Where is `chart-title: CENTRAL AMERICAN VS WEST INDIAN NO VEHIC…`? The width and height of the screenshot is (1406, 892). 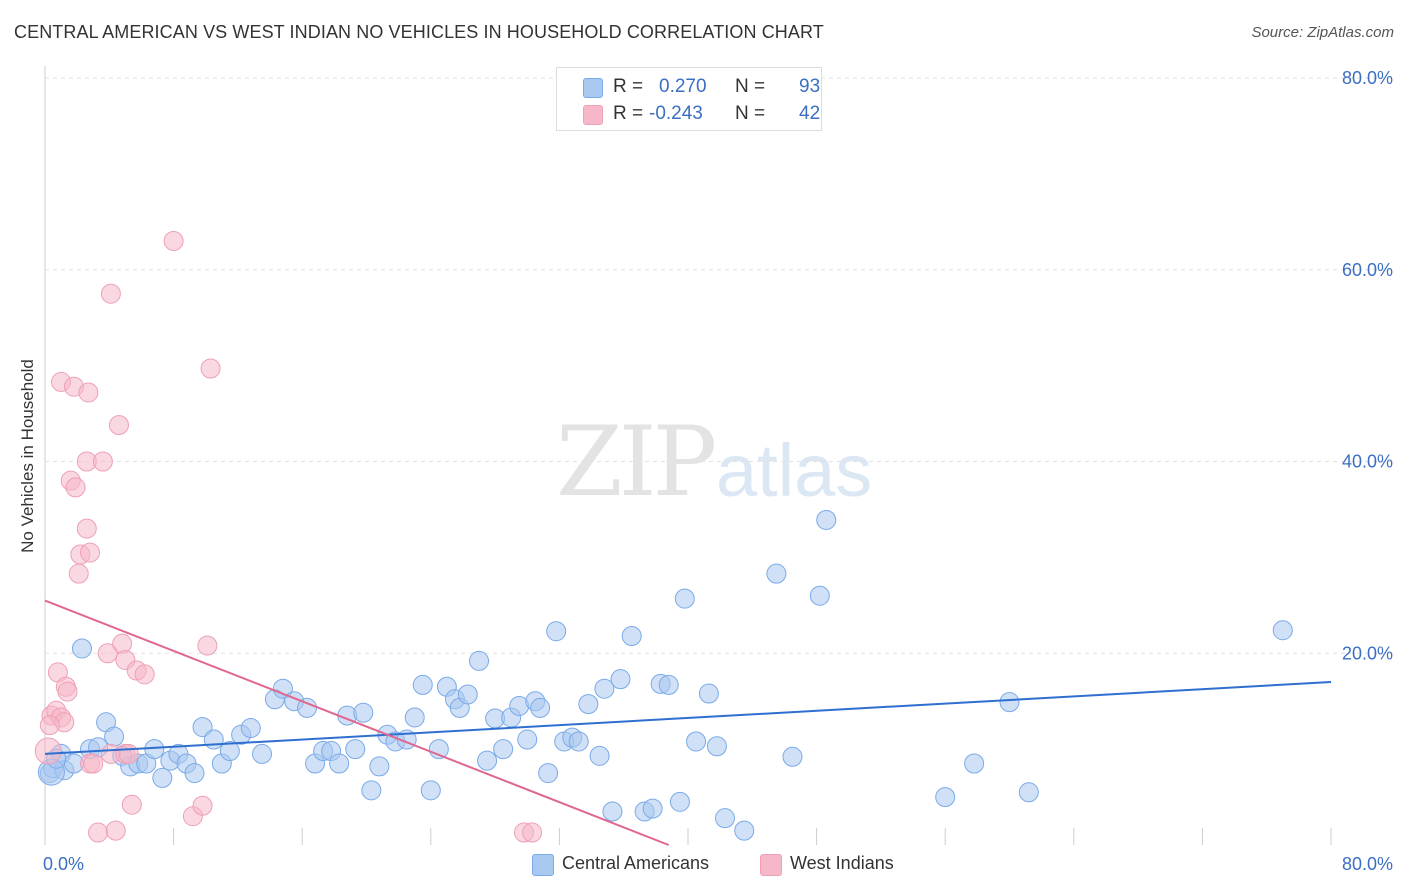 chart-title: CENTRAL AMERICAN VS WEST INDIAN NO VEHIC… is located at coordinates (419, 32).